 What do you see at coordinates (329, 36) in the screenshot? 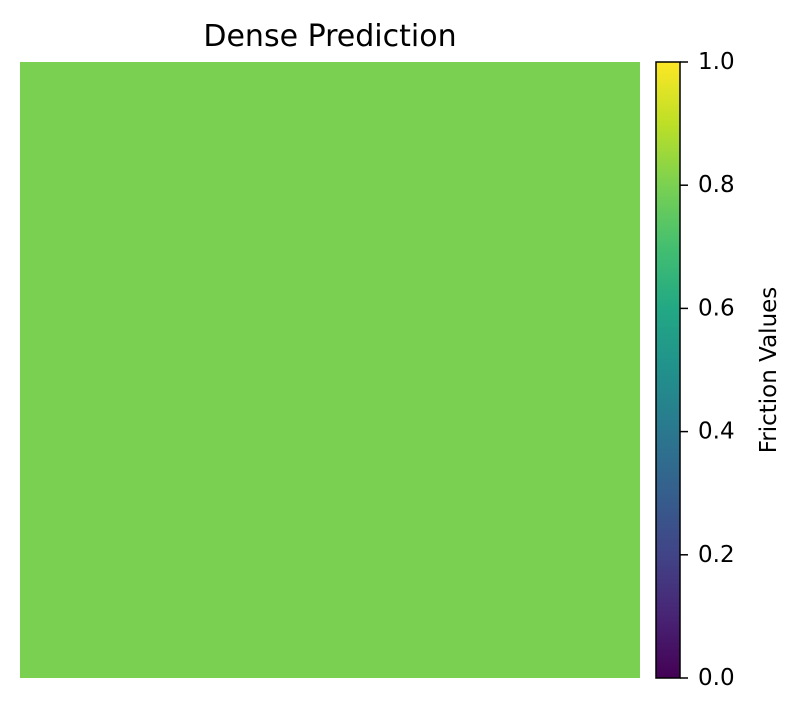
I see `chart-title: Dense Prediction` at bounding box center [329, 36].